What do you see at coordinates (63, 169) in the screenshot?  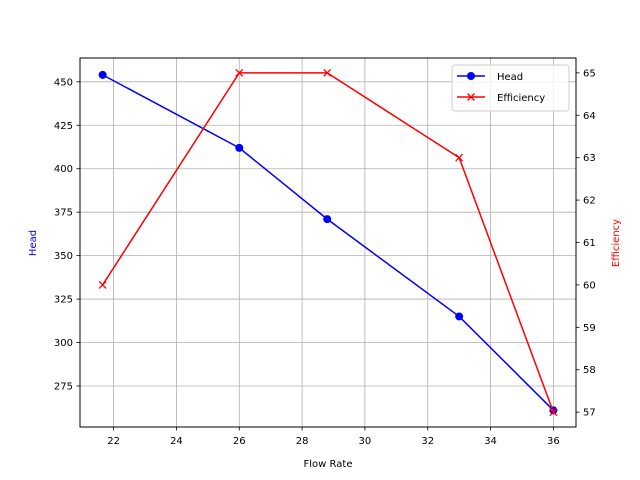 I see `y-tick-label: 400` at bounding box center [63, 169].